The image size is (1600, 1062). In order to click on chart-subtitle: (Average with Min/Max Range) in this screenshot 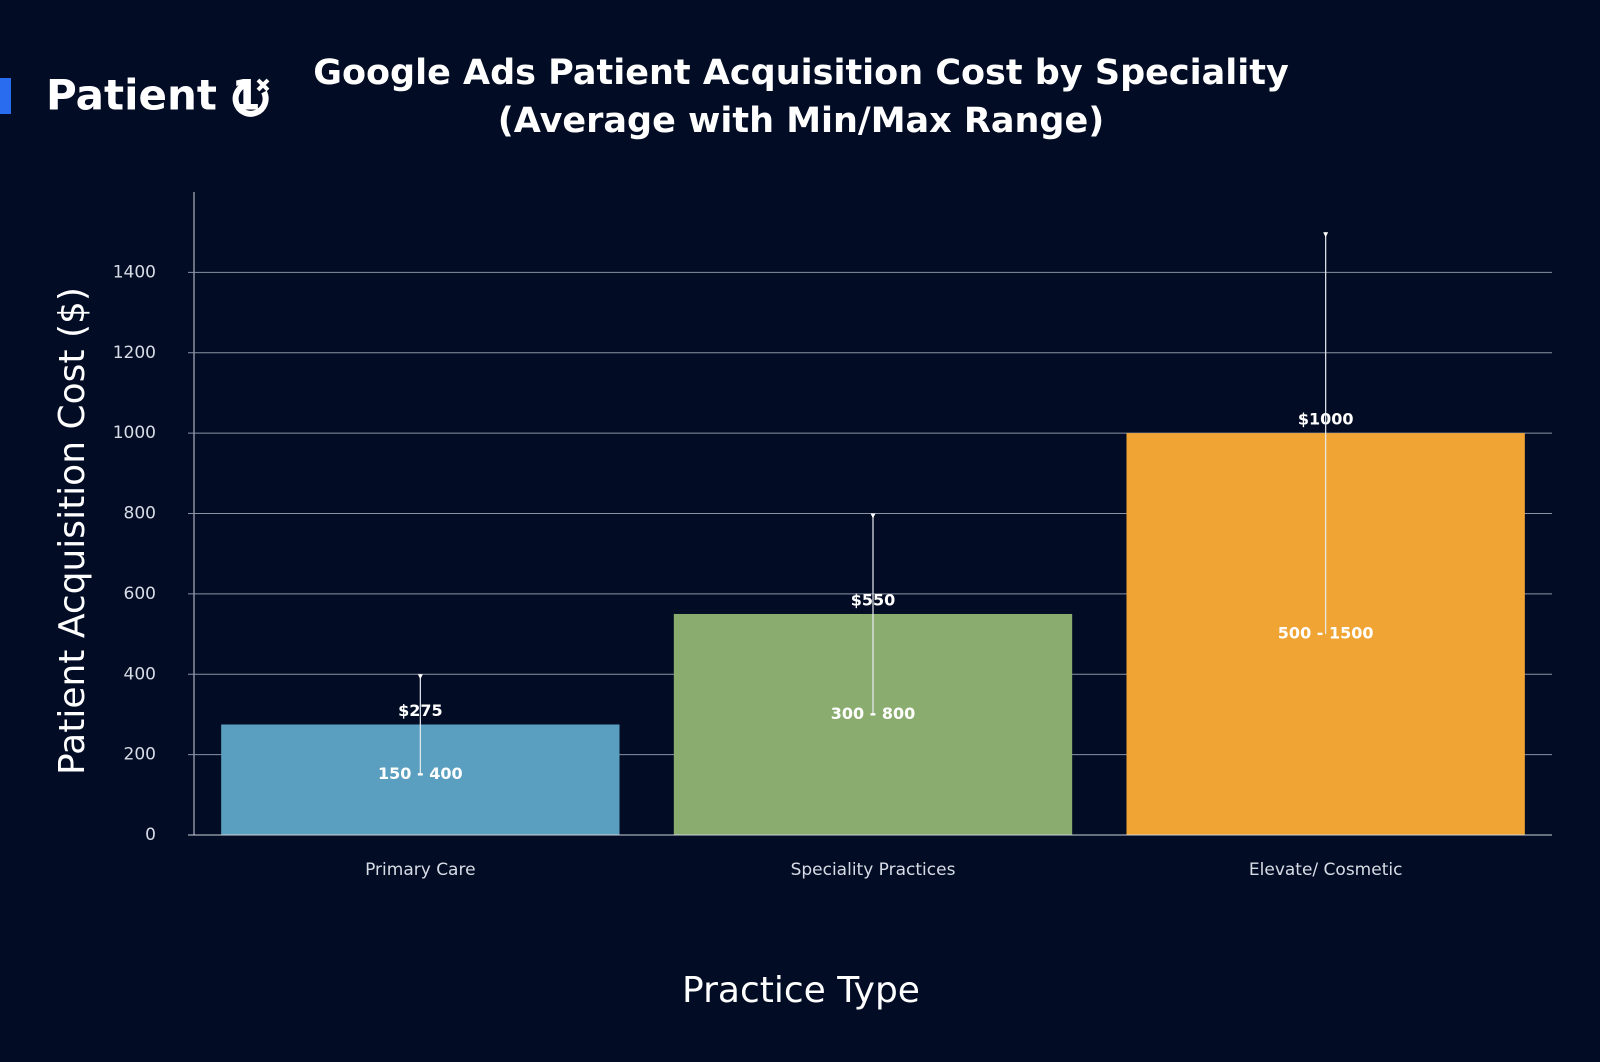, I will do `click(801, 121)`.